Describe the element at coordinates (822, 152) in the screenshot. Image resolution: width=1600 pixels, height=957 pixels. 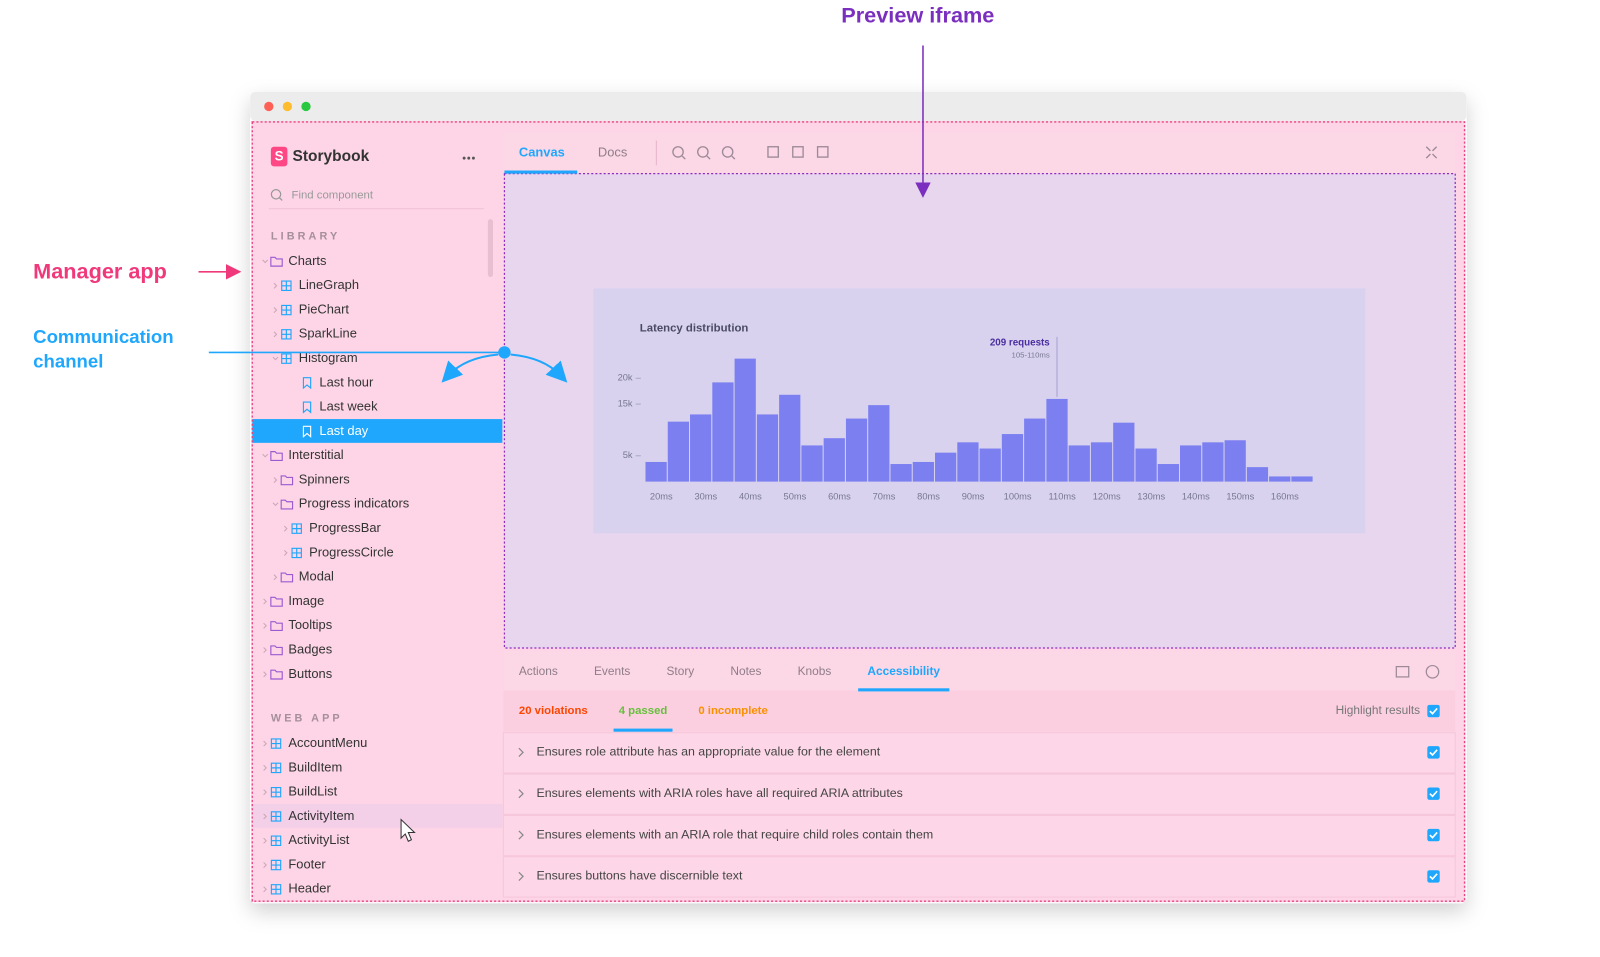
I see `outline-toggle` at that location.